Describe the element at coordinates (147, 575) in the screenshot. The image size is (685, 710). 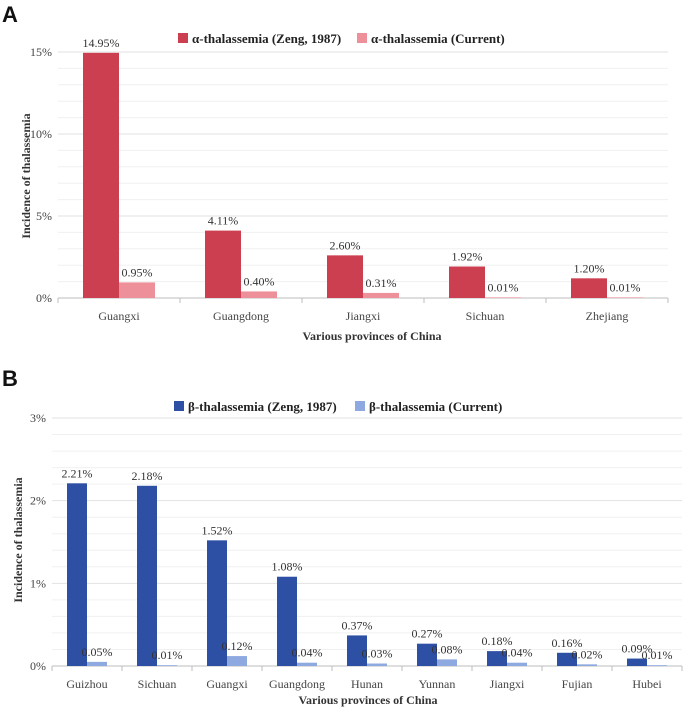
I see `bar-b-s0-sichuan` at that location.